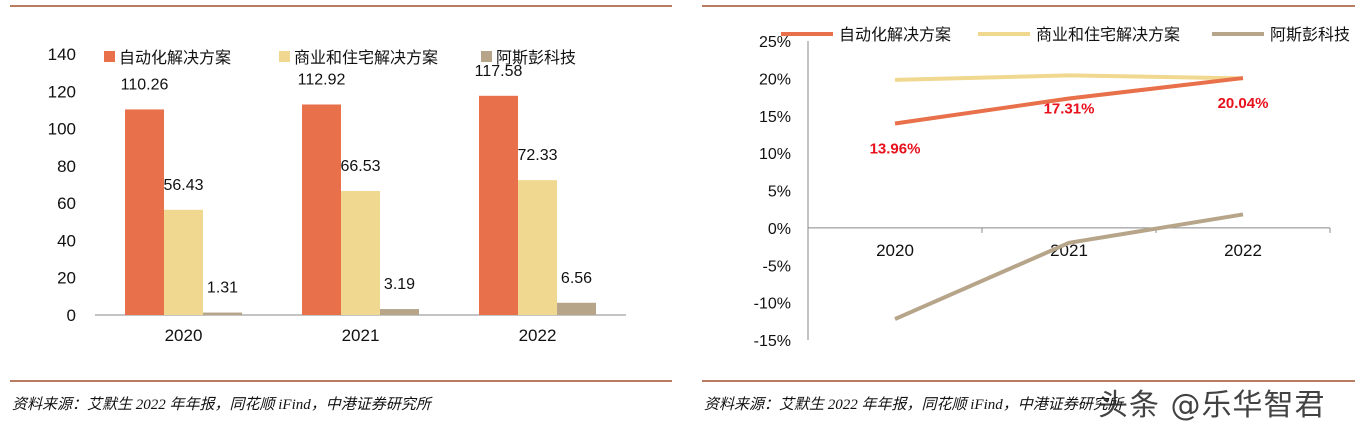  What do you see at coordinates (537, 155) in the screenshot?
I see `data-label: 72.33` at bounding box center [537, 155].